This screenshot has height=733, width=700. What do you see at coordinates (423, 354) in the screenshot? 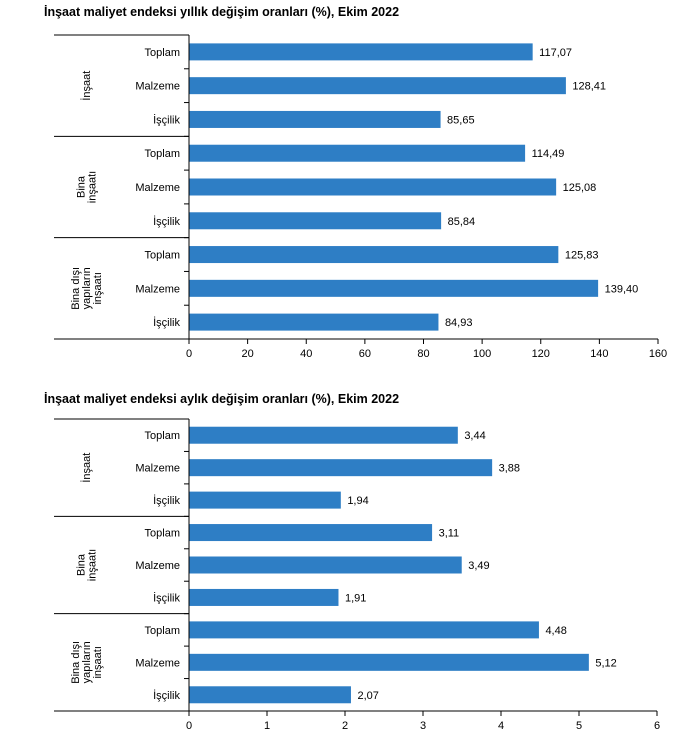
I see `yearly-x-tick-label: 80` at bounding box center [423, 354].